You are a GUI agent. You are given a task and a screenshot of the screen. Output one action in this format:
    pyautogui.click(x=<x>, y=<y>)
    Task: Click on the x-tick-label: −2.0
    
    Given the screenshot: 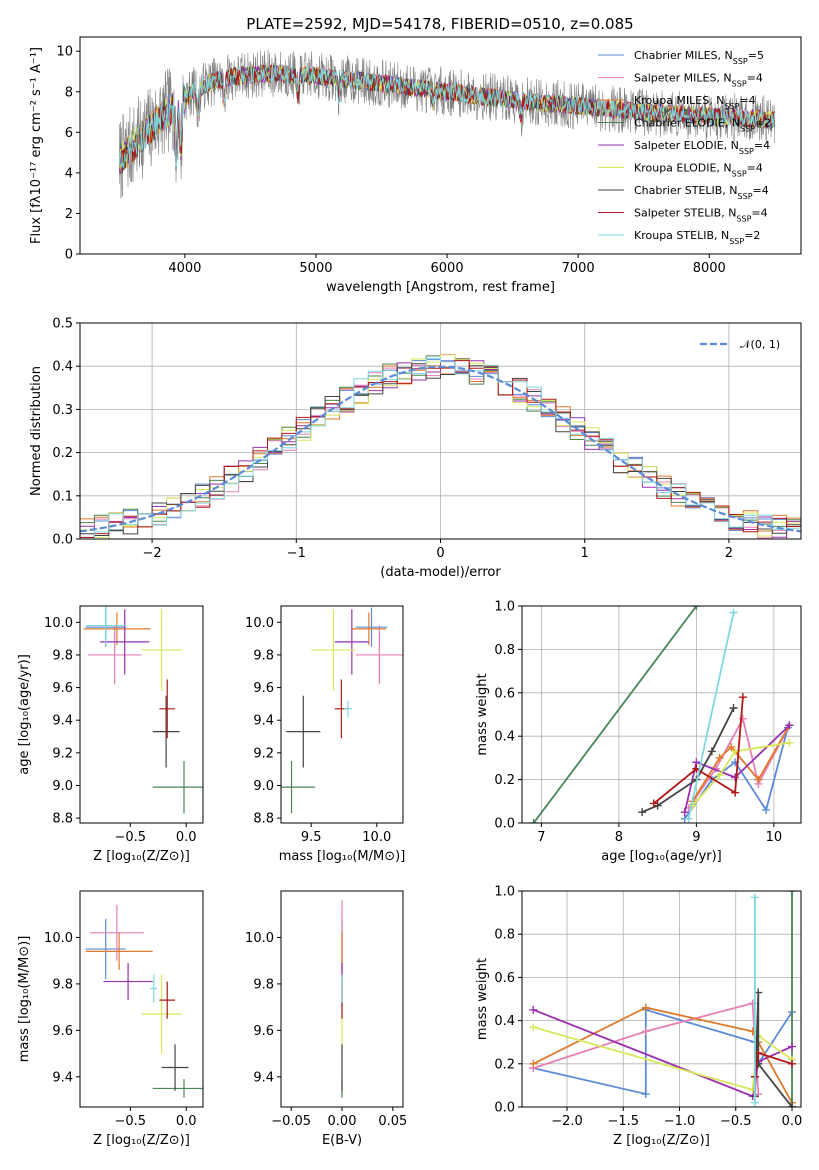 What is the action you would take?
    pyautogui.click(x=567, y=1121)
    